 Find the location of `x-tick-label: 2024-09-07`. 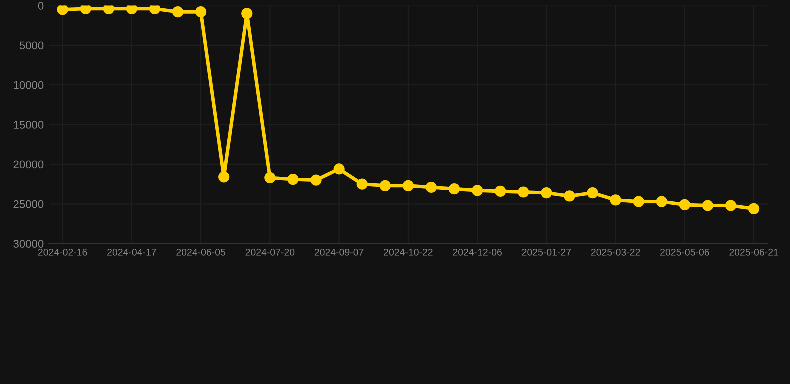

x-tick-label: 2024-09-07 is located at coordinates (339, 252).